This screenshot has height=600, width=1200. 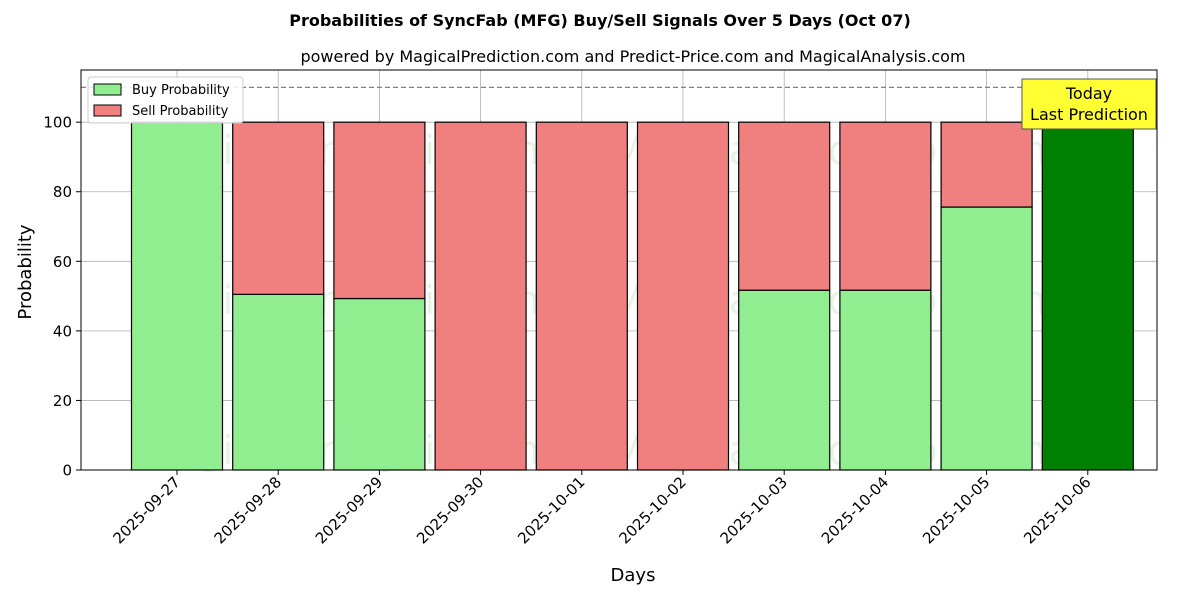 What do you see at coordinates (450, 510) in the screenshot?
I see `x-tick-label: 2025-09-30` at bounding box center [450, 510].